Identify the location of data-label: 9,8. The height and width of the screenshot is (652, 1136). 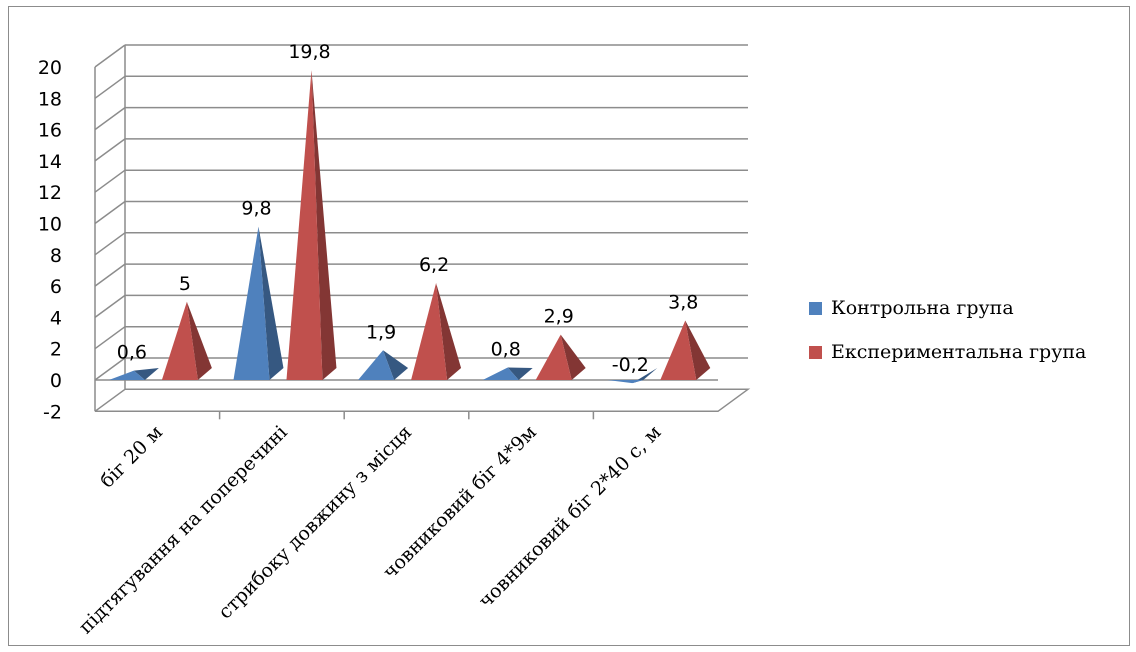
(256, 209).